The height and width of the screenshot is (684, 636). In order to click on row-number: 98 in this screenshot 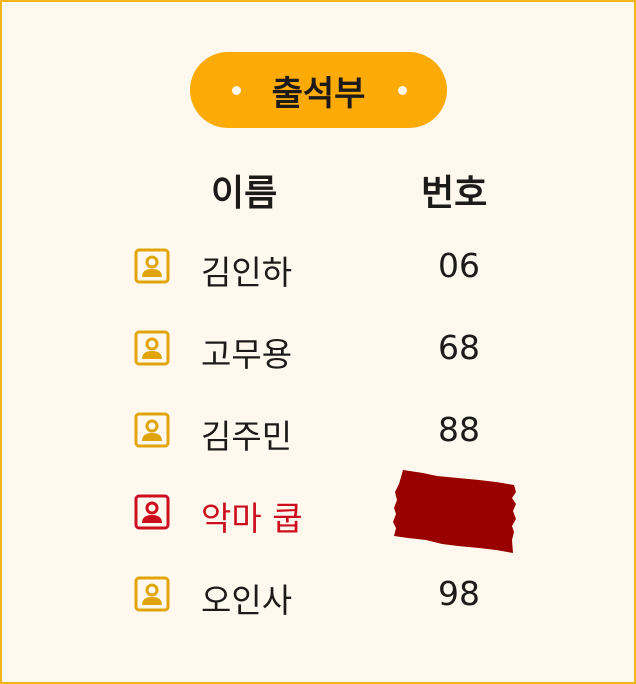, I will do `click(459, 593)`.